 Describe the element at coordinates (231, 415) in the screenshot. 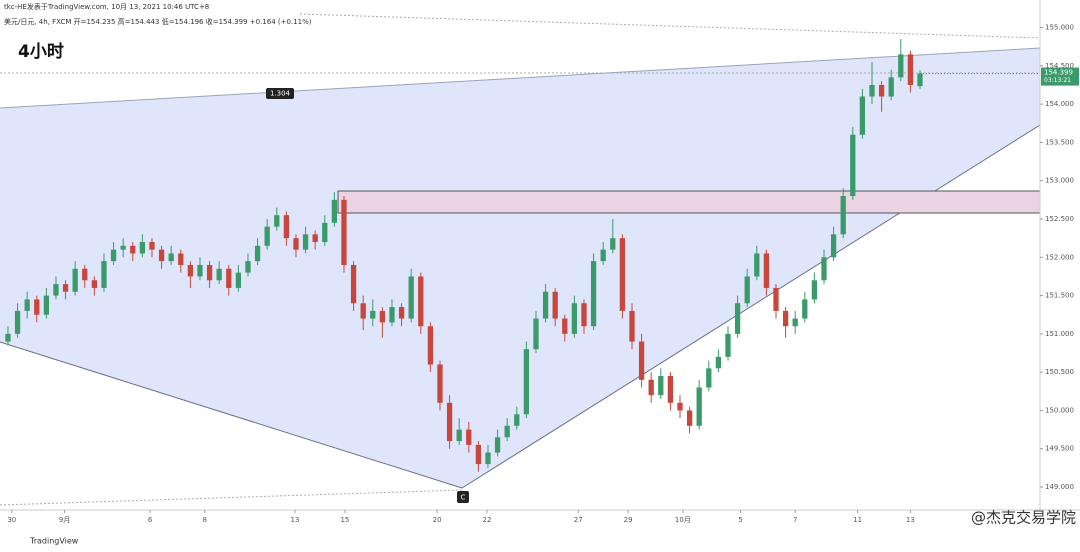

I see `trend-line` at that location.